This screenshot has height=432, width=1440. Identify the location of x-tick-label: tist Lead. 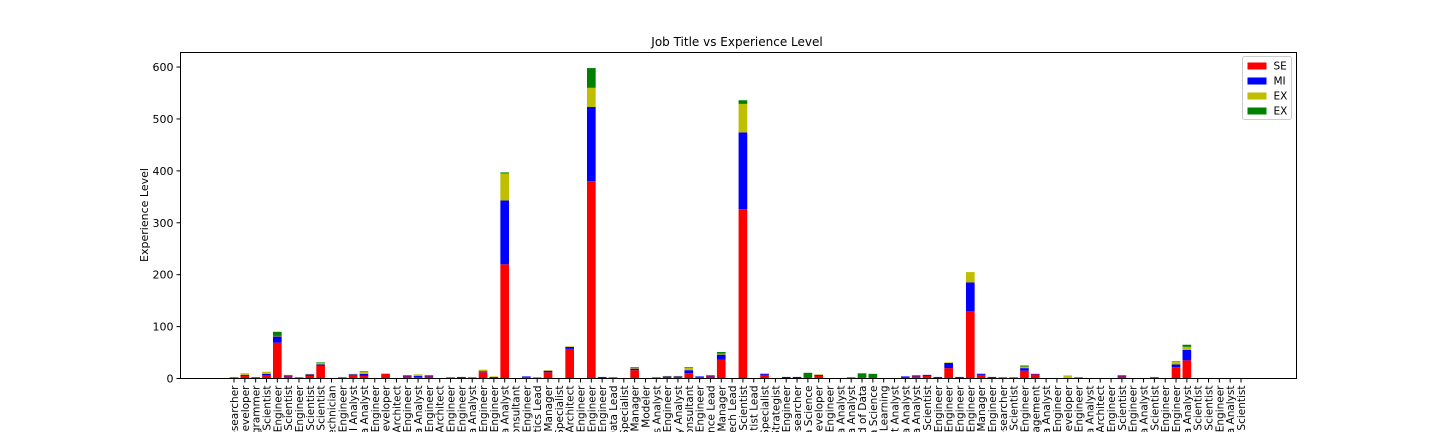
(755, 408).